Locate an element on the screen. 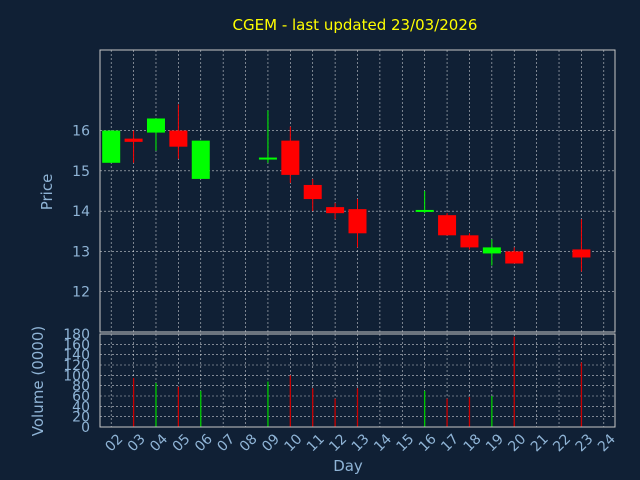 The height and width of the screenshot is (480, 640). volume-y-tick-label: 0 is located at coordinates (85, 428).